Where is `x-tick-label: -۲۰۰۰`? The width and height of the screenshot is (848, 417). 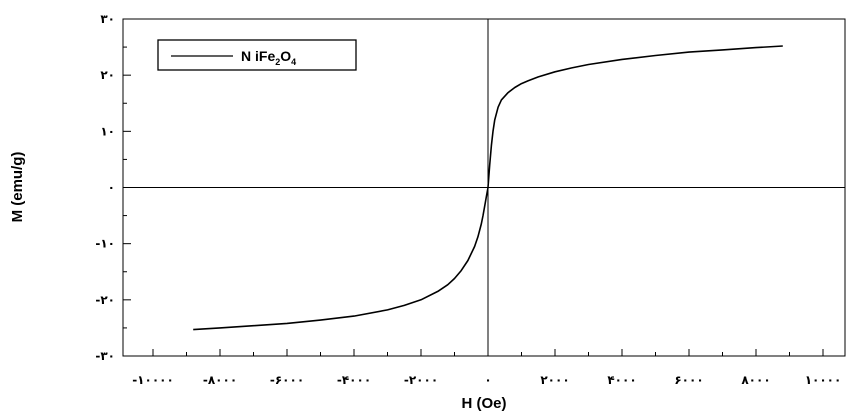 x-tick-label: -۲۰۰۰ is located at coordinates (421, 380).